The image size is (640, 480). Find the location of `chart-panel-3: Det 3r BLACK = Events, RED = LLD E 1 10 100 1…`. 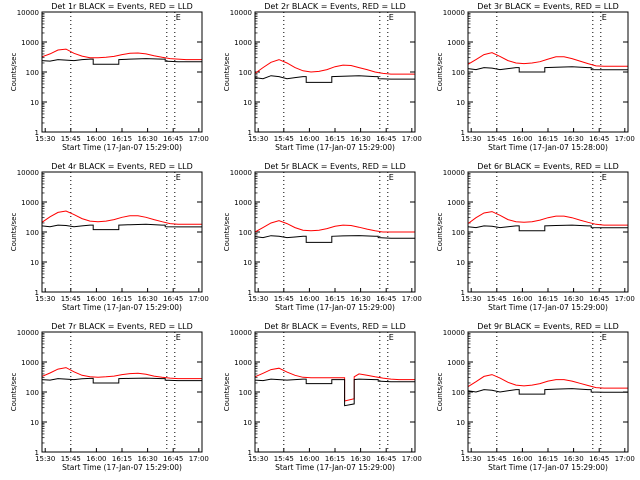

chart-panel-3: Det 3r BLACK = Events, RED = LLD E 1 10 100 1… is located at coordinates (535, 77).